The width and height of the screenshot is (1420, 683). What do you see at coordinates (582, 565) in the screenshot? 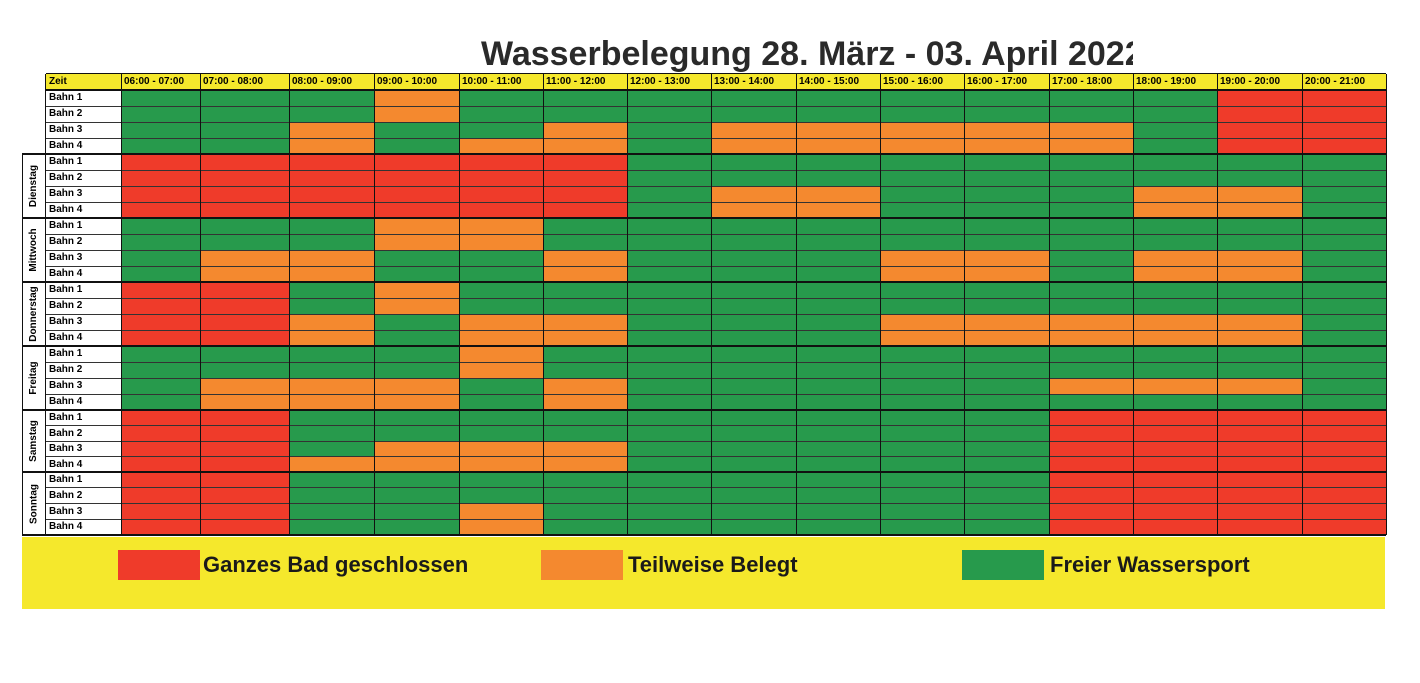
I see `legend-swatch` at bounding box center [582, 565].